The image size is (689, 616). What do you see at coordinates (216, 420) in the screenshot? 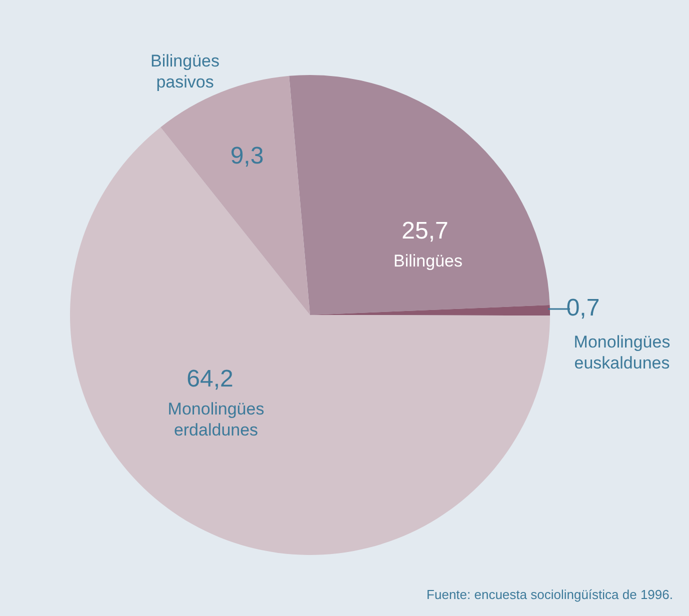
I see `slice-label: Monolingües erdaldunes` at bounding box center [216, 420].